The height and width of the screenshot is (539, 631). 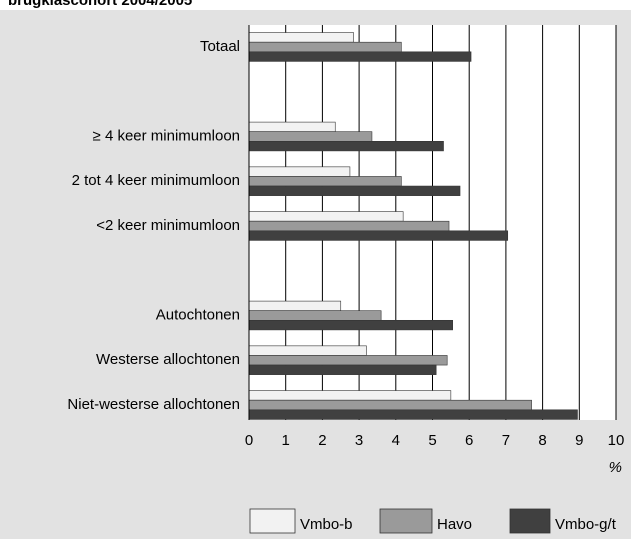 What do you see at coordinates (100, 4) in the screenshot?
I see `chart-title: brugklascohort 2004/2005` at bounding box center [100, 4].